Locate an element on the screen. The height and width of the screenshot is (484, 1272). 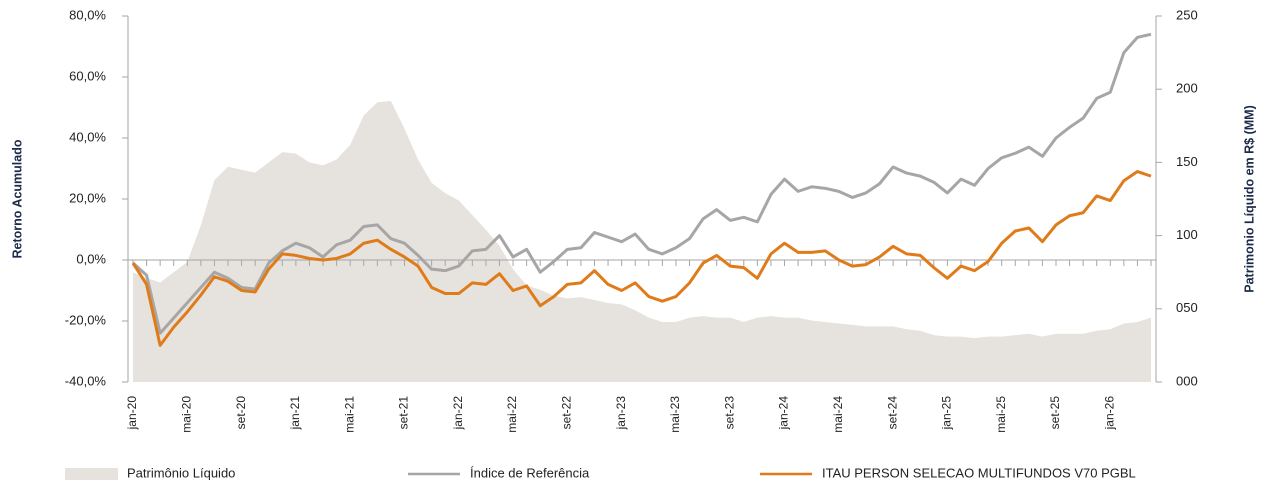
y-tick-label: 80,0% is located at coordinates (87, 14).